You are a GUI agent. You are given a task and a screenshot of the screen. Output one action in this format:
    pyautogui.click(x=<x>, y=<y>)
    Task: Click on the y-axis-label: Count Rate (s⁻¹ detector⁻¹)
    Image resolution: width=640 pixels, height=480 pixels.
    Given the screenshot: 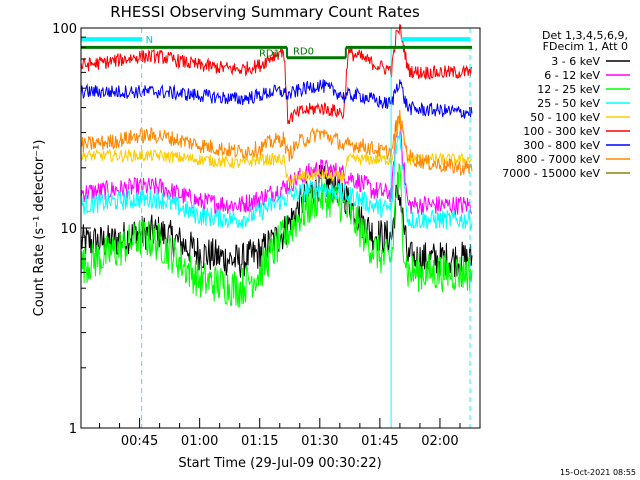 What is the action you would take?
    pyautogui.click(x=39, y=228)
    